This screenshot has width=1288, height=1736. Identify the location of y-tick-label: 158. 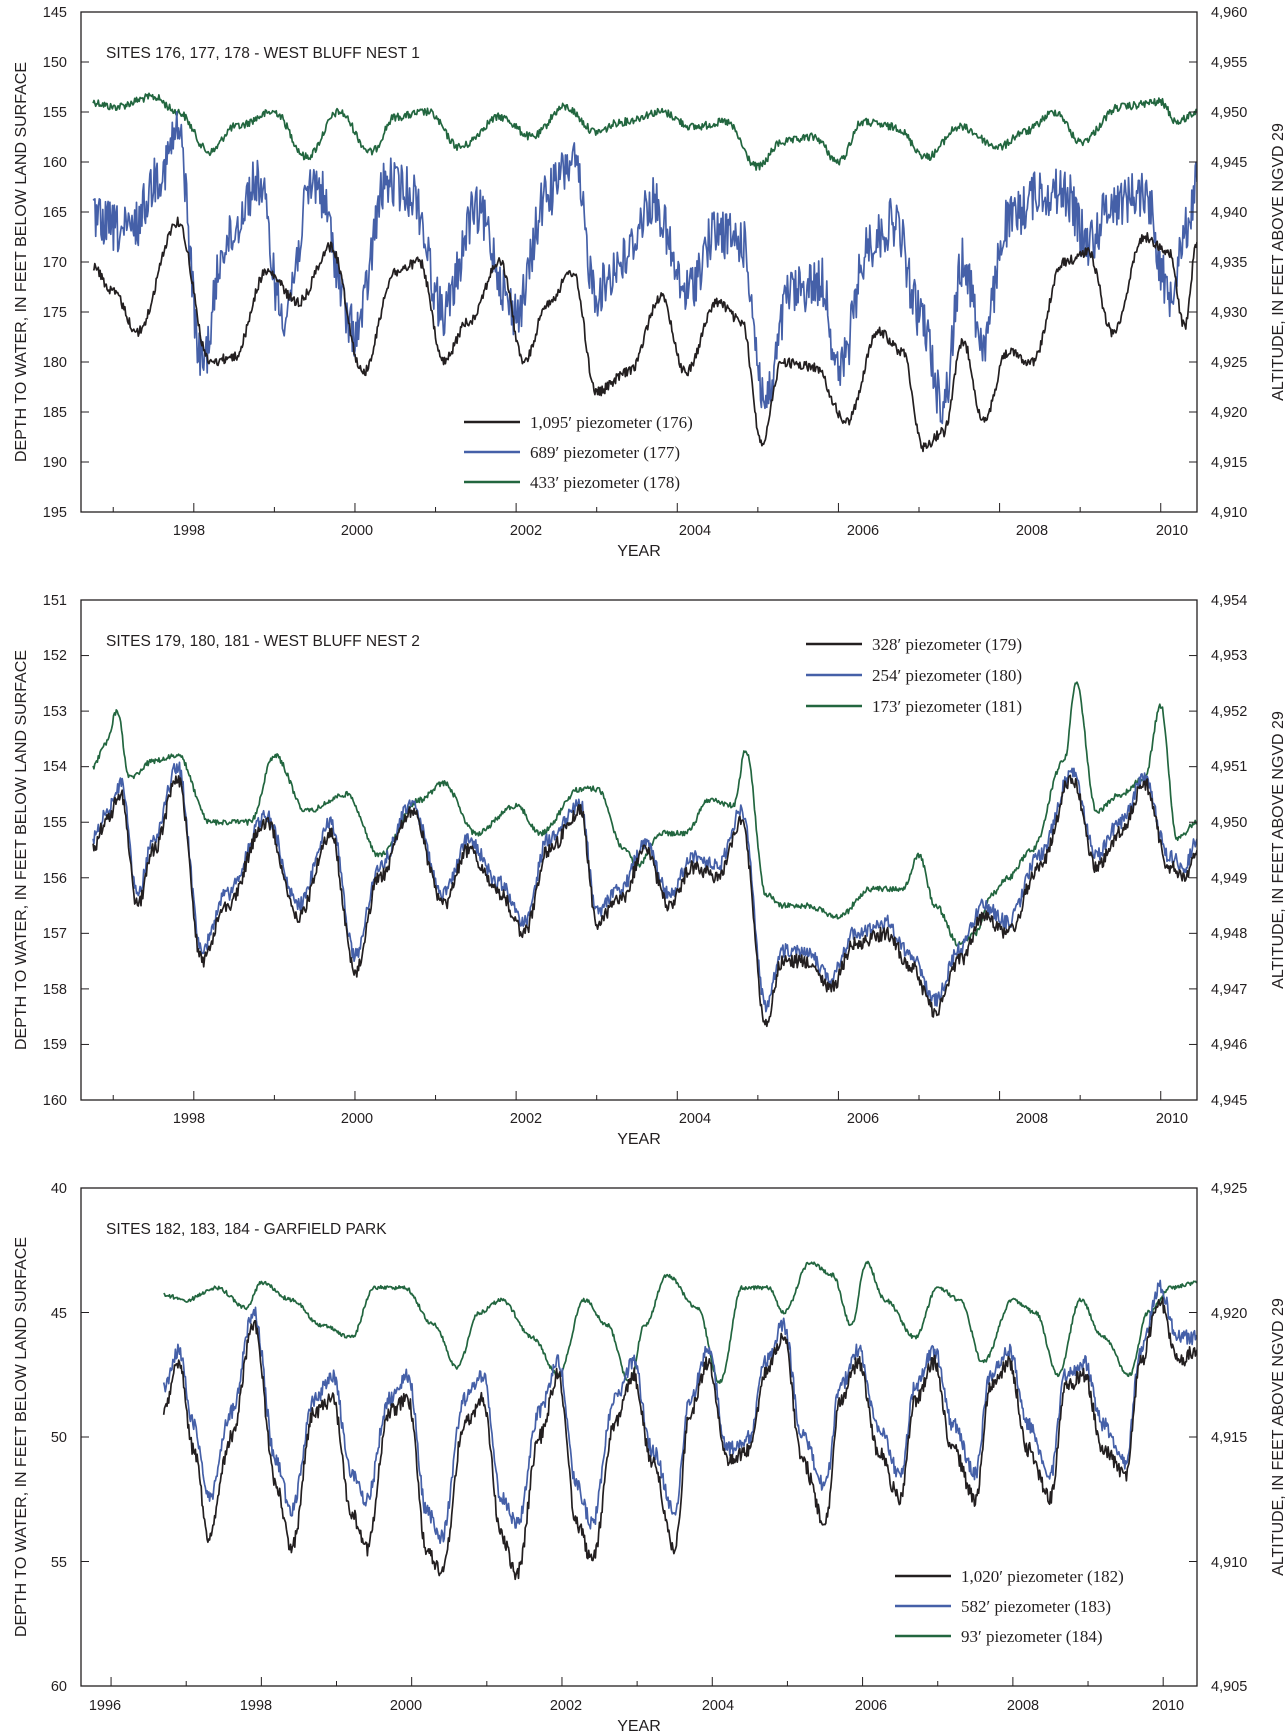
(55, 990).